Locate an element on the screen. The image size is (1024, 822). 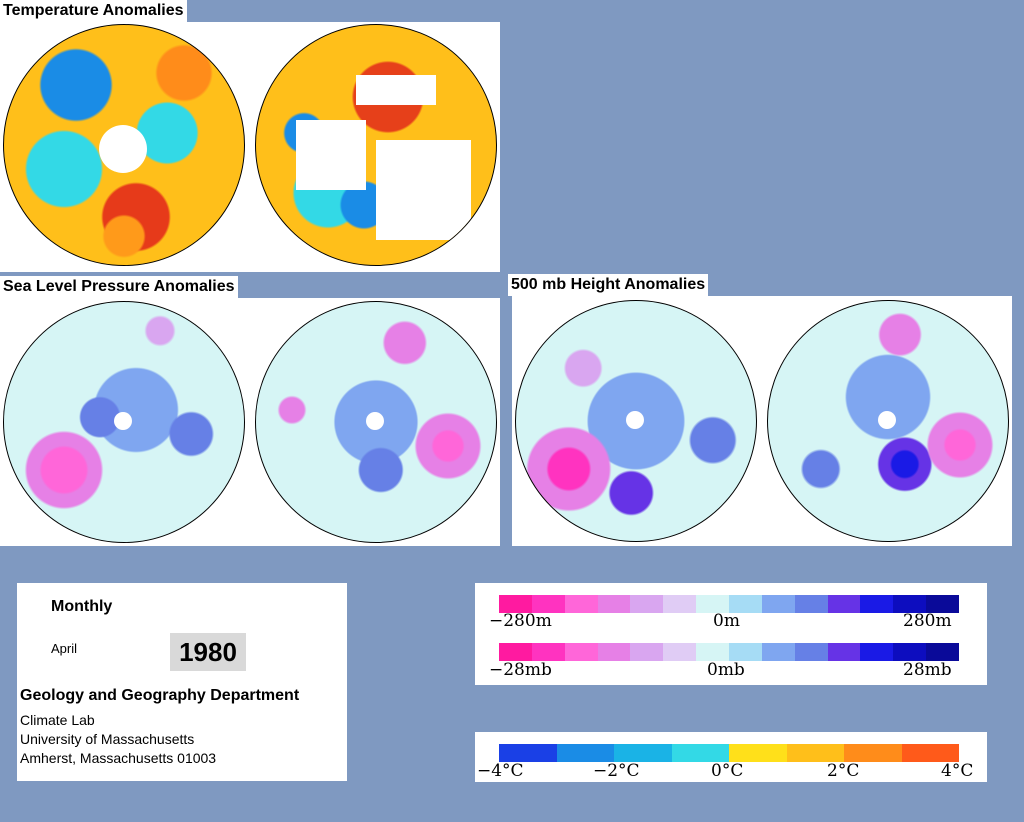
missing-data-polar-region is located at coordinates (123, 149).